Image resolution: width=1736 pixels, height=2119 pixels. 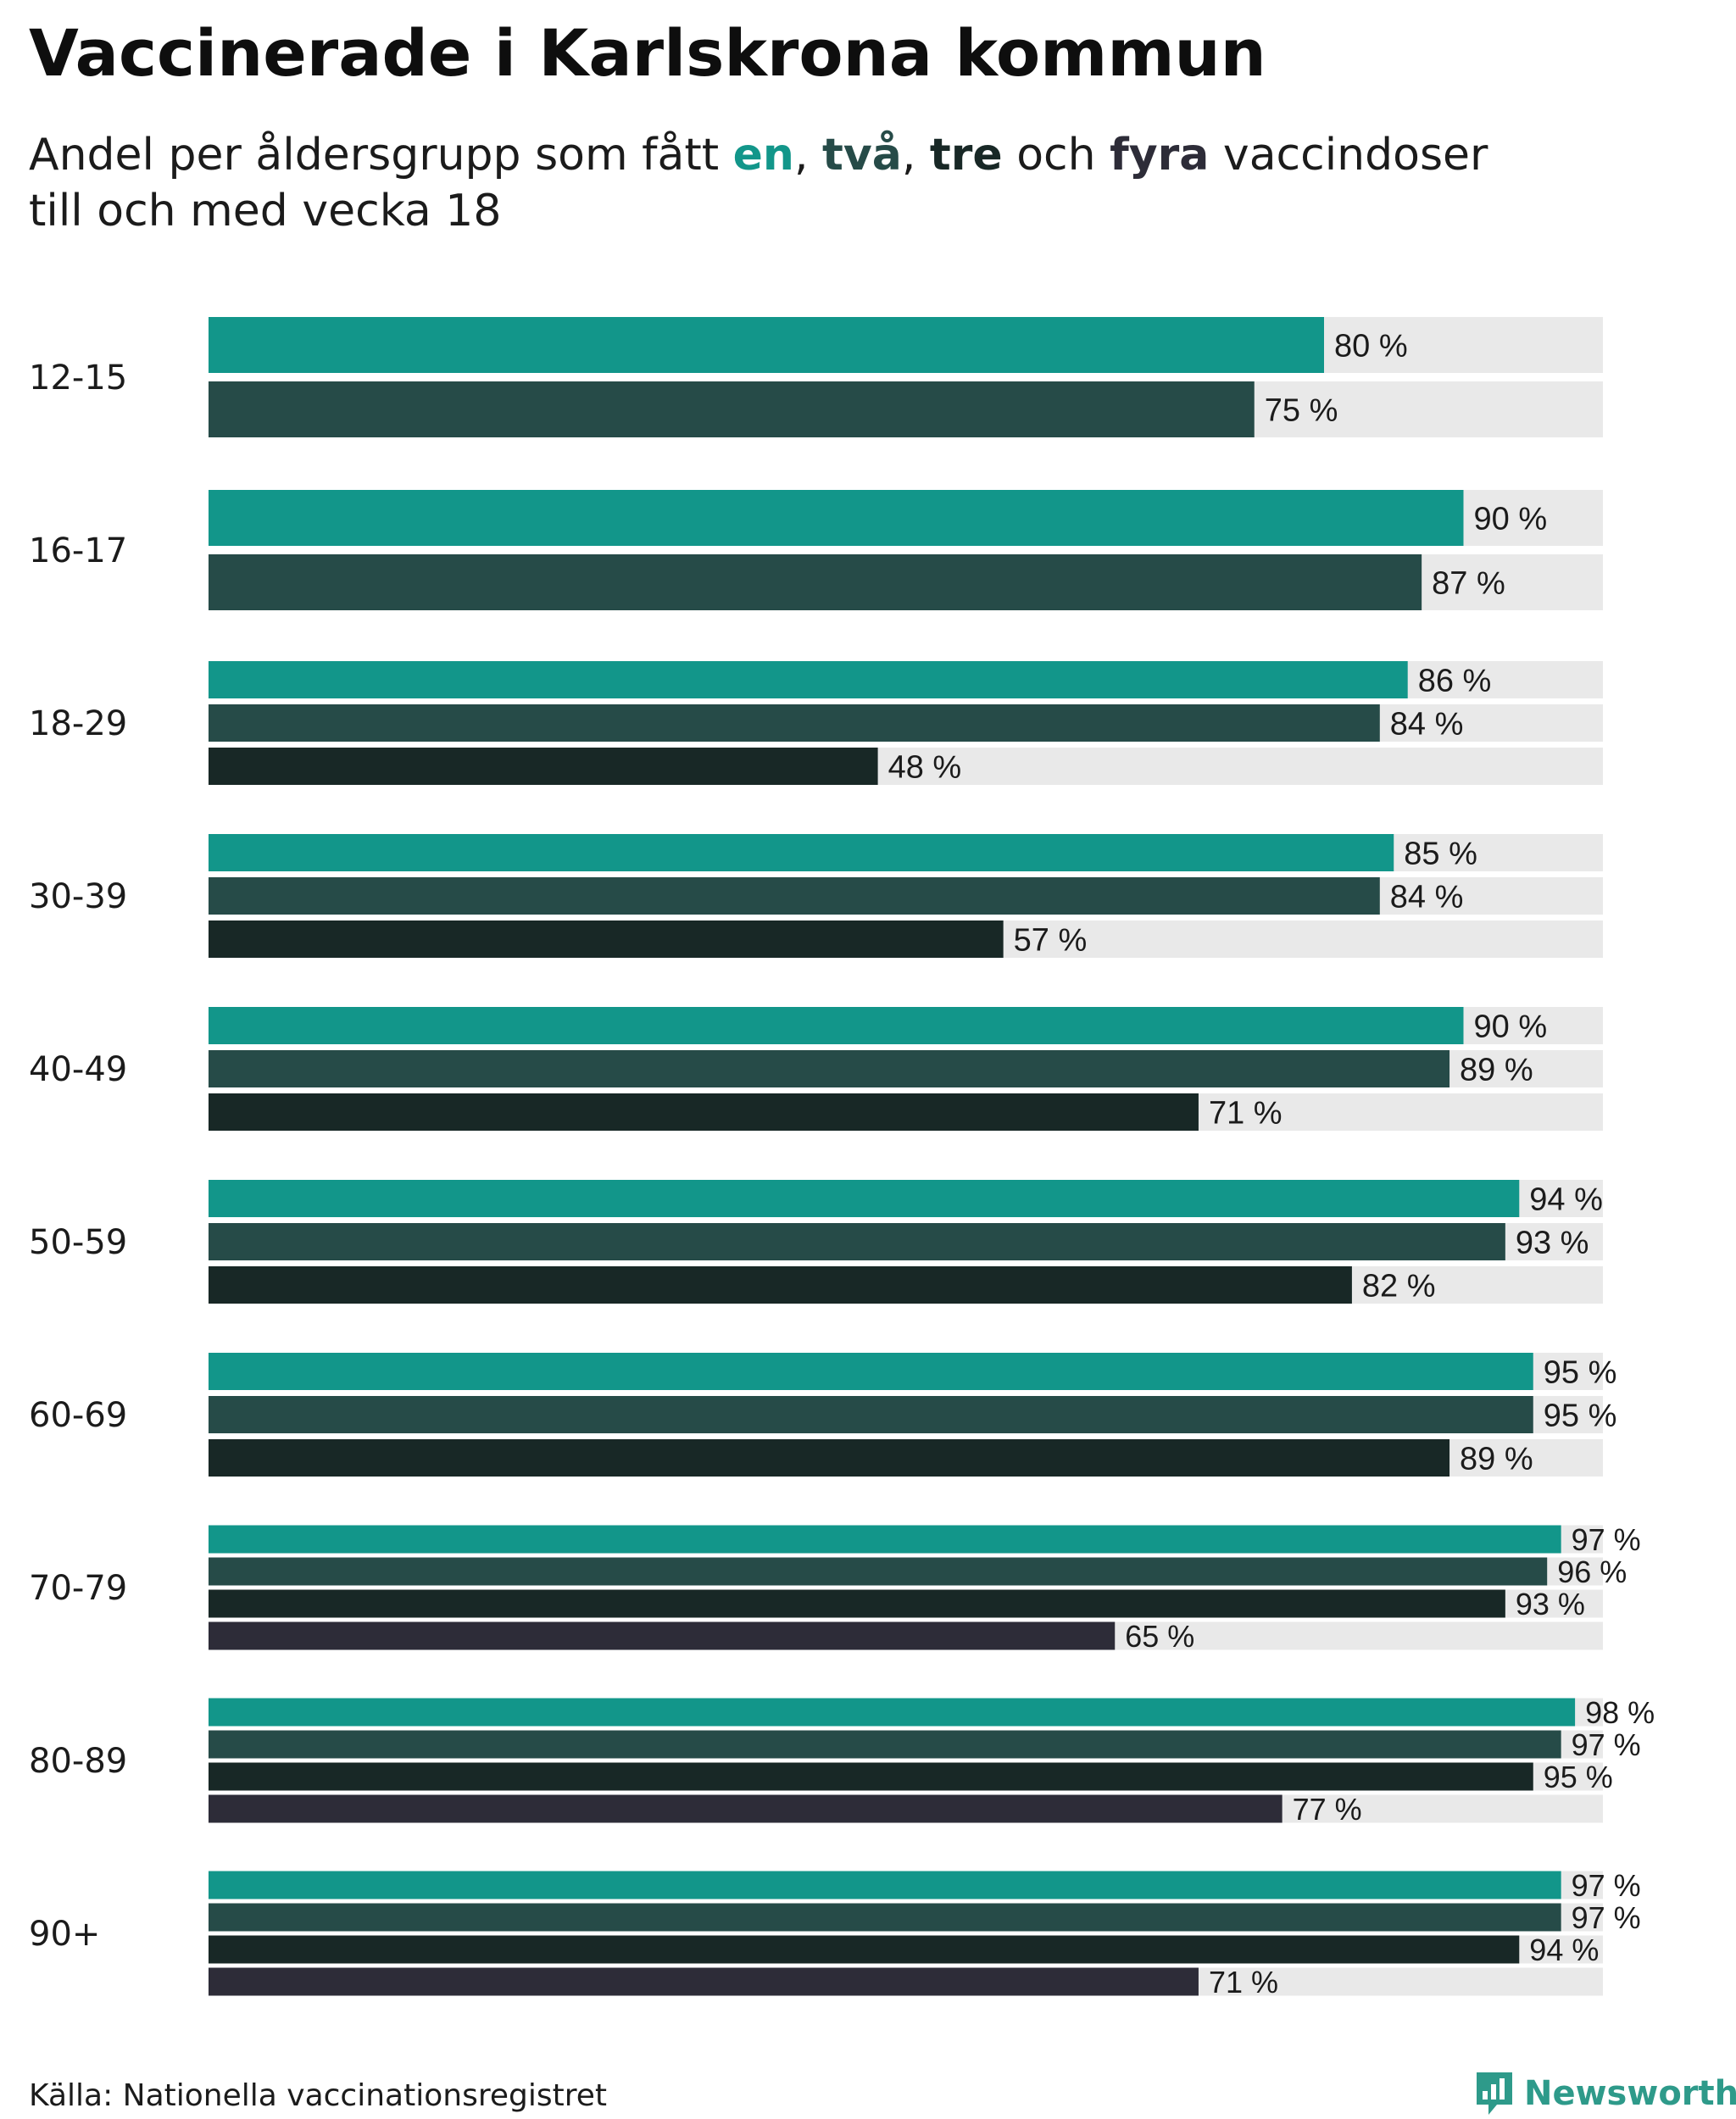 I want to click on subtitle-conjunction: och, so click(x=1056, y=156).